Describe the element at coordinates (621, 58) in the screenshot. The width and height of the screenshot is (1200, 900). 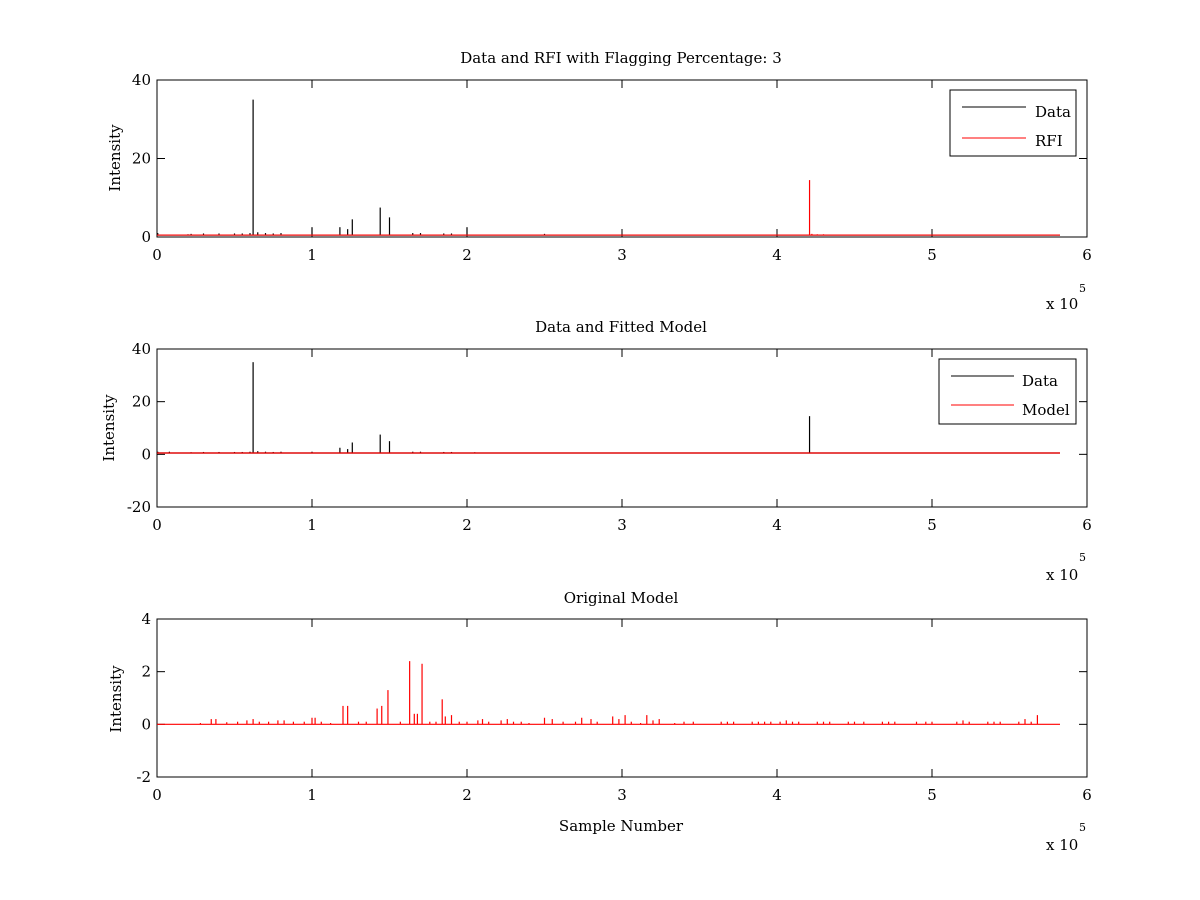
I see `panel-1-title: Data and RFI with Flagging Percentage: 3` at that location.